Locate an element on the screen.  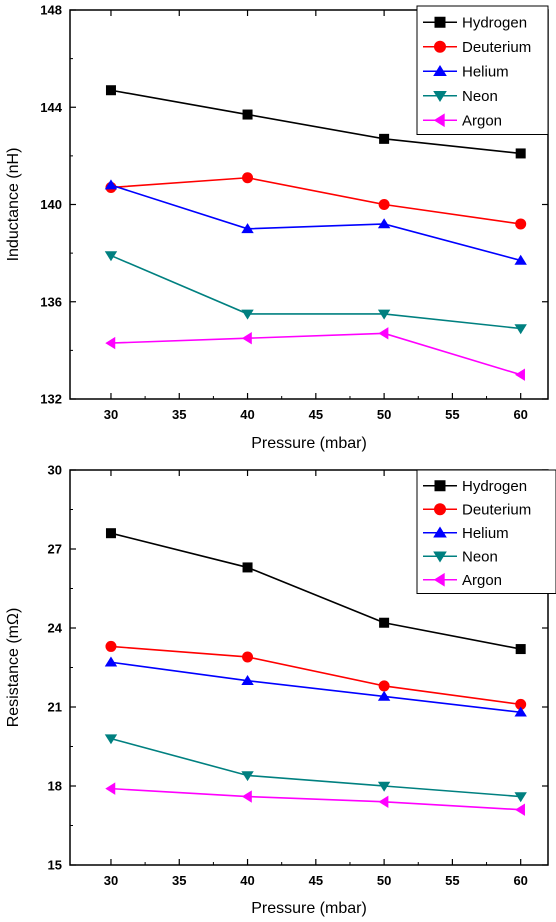
y-axis-title: Resistance (mΩ) is located at coordinates (13, 668).